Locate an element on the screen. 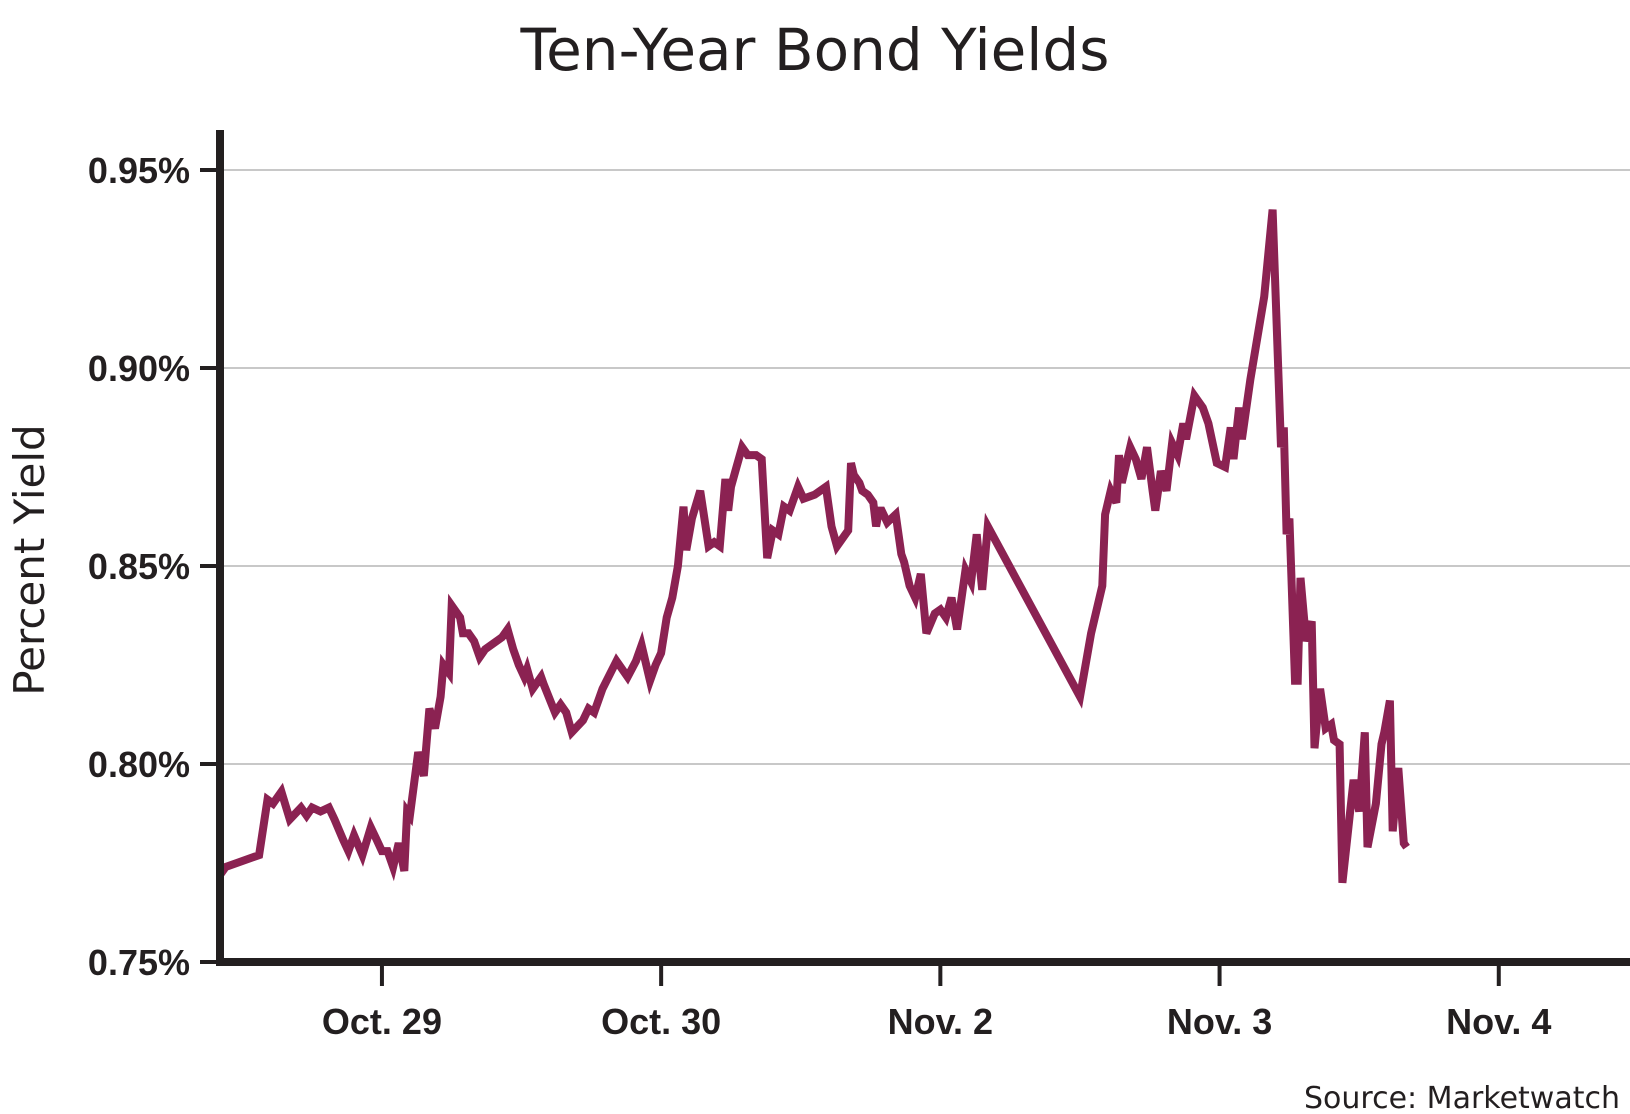 This screenshot has width=1630, height=1114. x-tick-label: Oct. 29 is located at coordinates (382, 1021).